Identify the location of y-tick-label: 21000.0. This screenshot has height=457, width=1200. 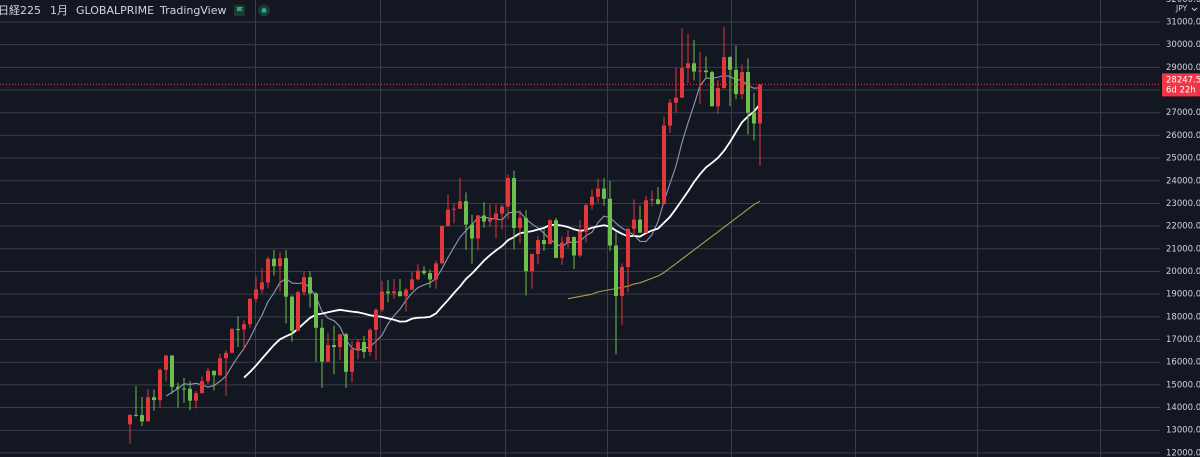
(1183, 249).